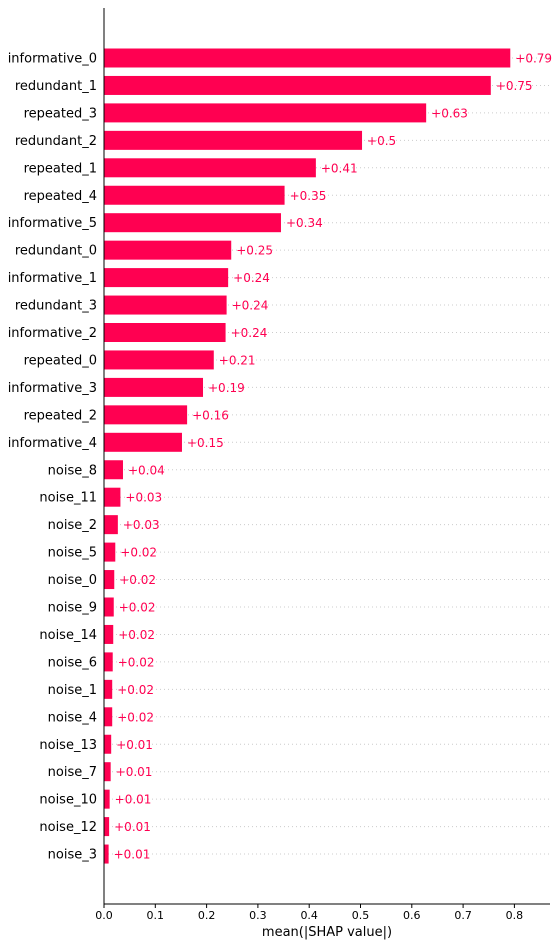 This screenshot has height=945, width=557. Describe the element at coordinates (52, 388) in the screenshot. I see `category-label-informative_3: informative_3` at that location.